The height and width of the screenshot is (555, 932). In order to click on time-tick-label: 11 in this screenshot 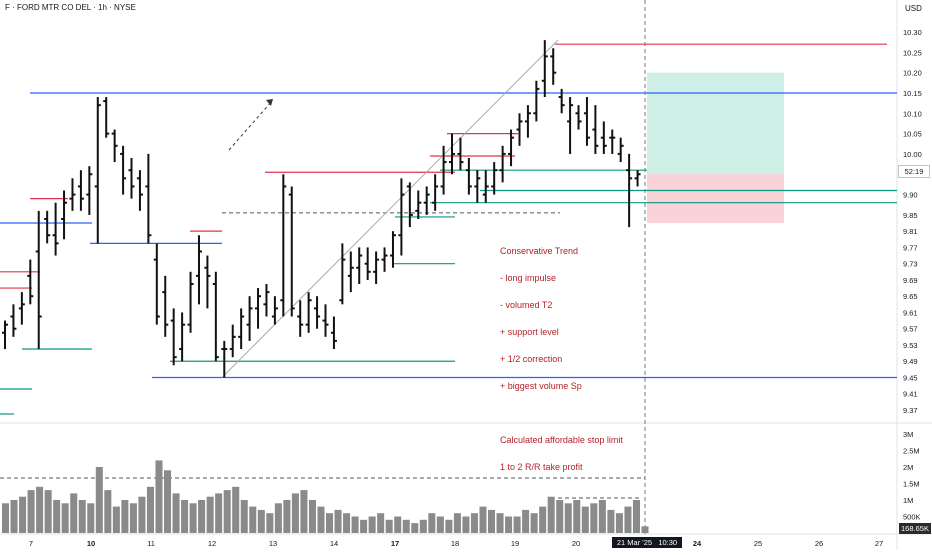, I will do `click(151, 543)`.